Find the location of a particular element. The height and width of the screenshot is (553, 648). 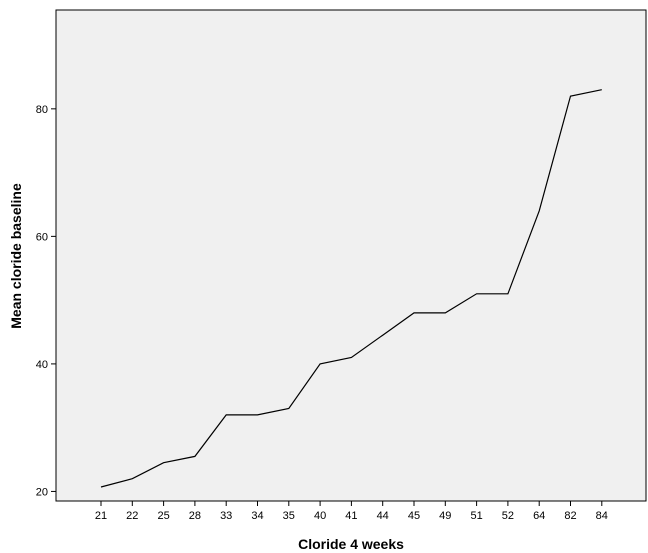

x-tick-label: 51 is located at coordinates (476, 516).